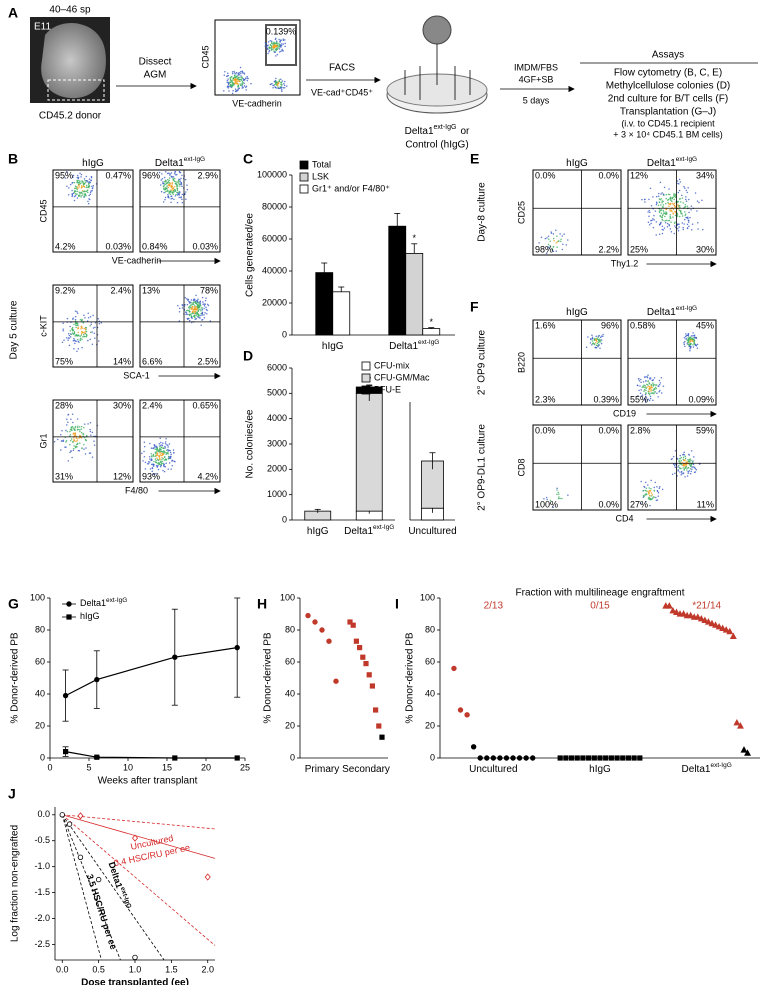  I want to click on quadrant-percent: 12%, so click(639, 175).